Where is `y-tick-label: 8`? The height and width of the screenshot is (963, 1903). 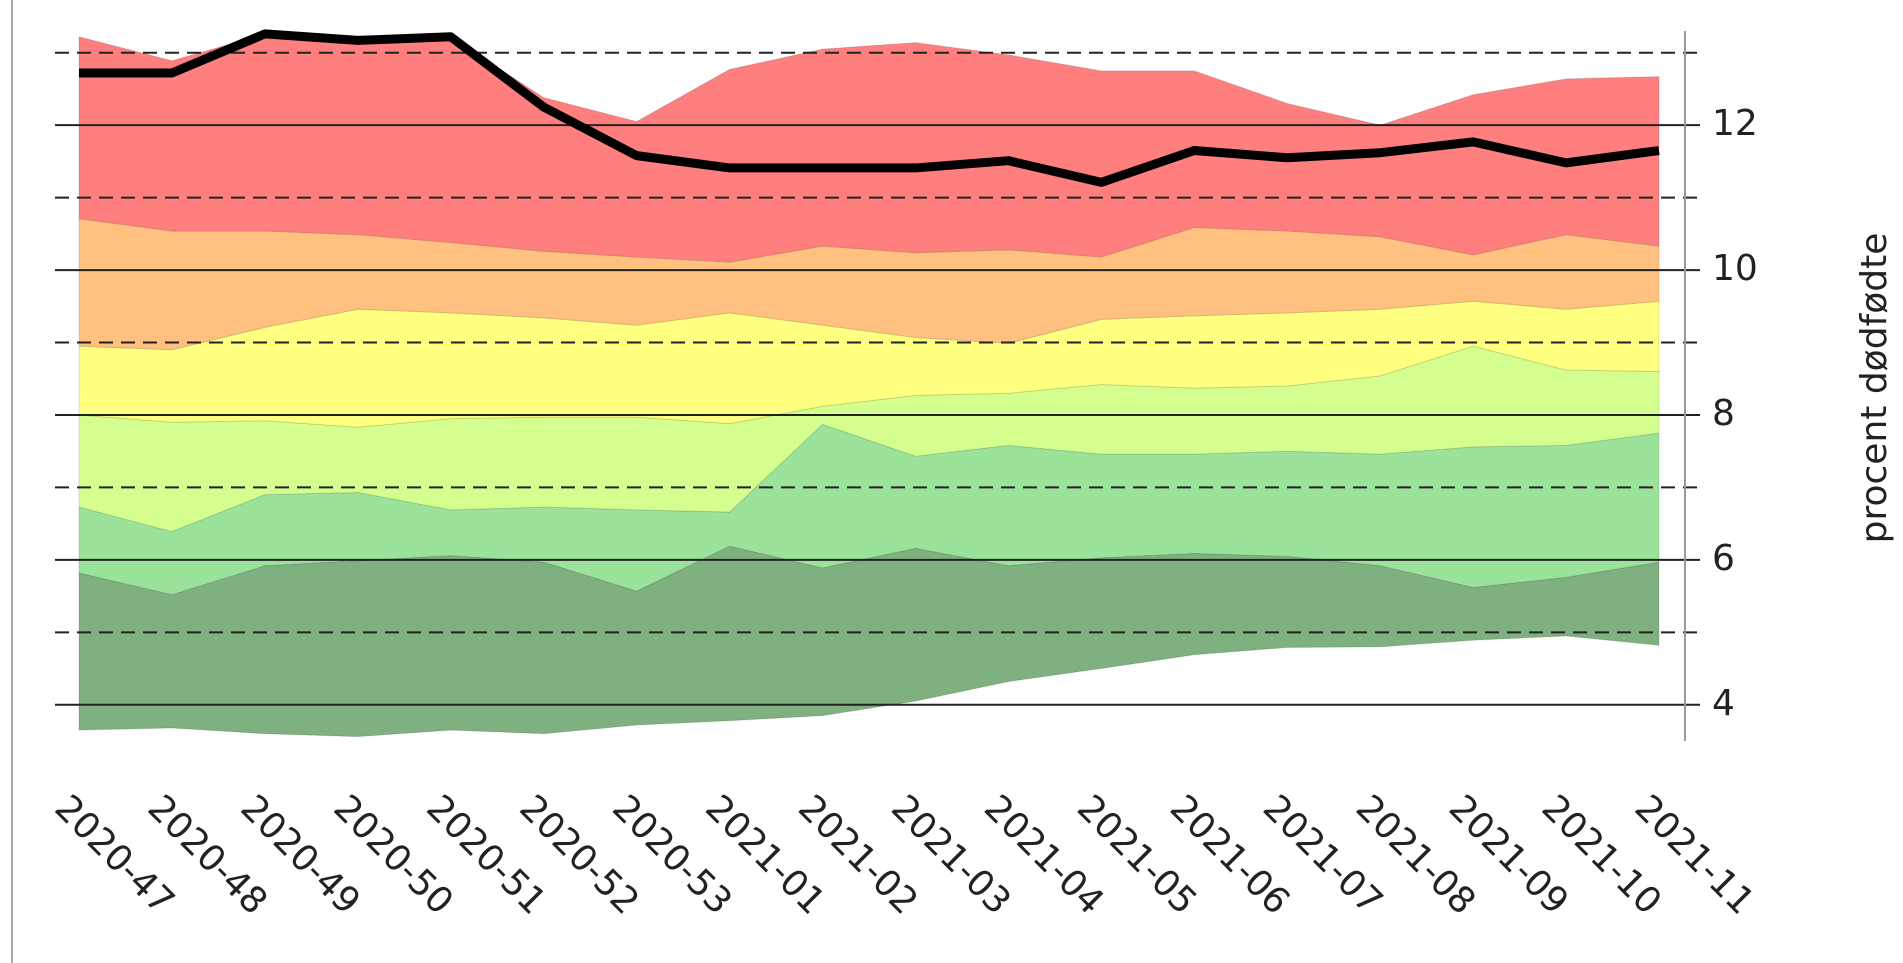
y-tick-label: 8 is located at coordinates (1723, 413).